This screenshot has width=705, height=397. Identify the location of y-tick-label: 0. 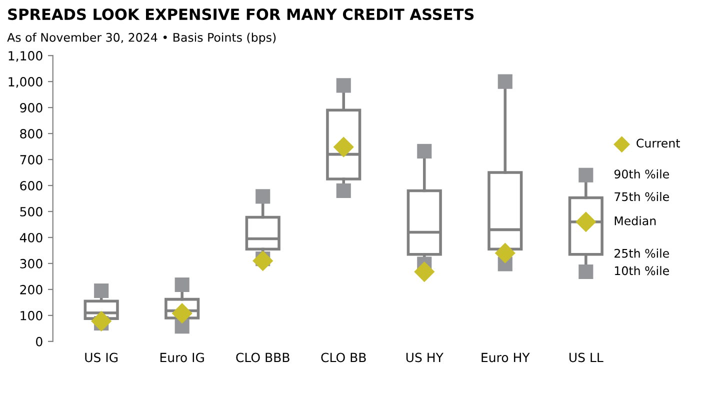
(39, 341).